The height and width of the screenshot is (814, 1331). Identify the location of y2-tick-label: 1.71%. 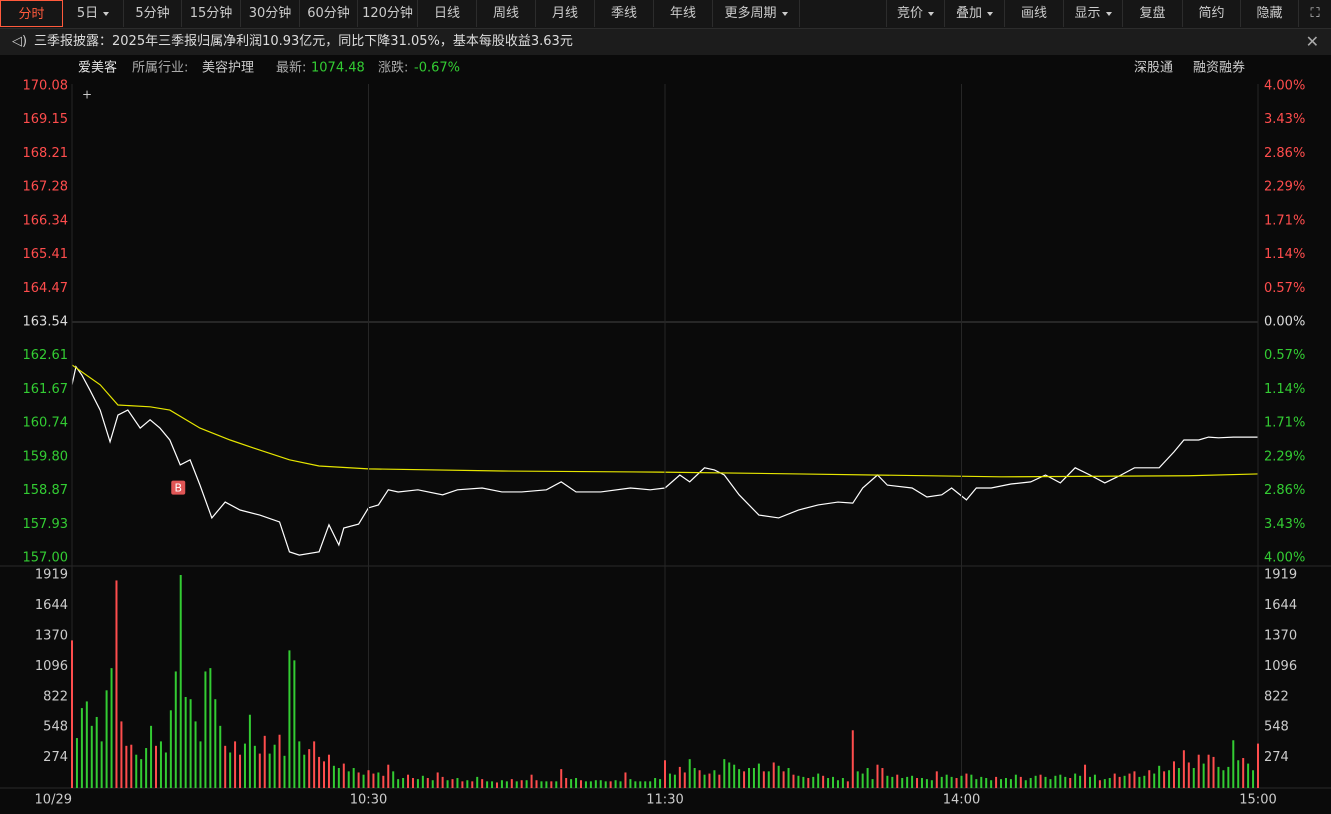
(1284, 422).